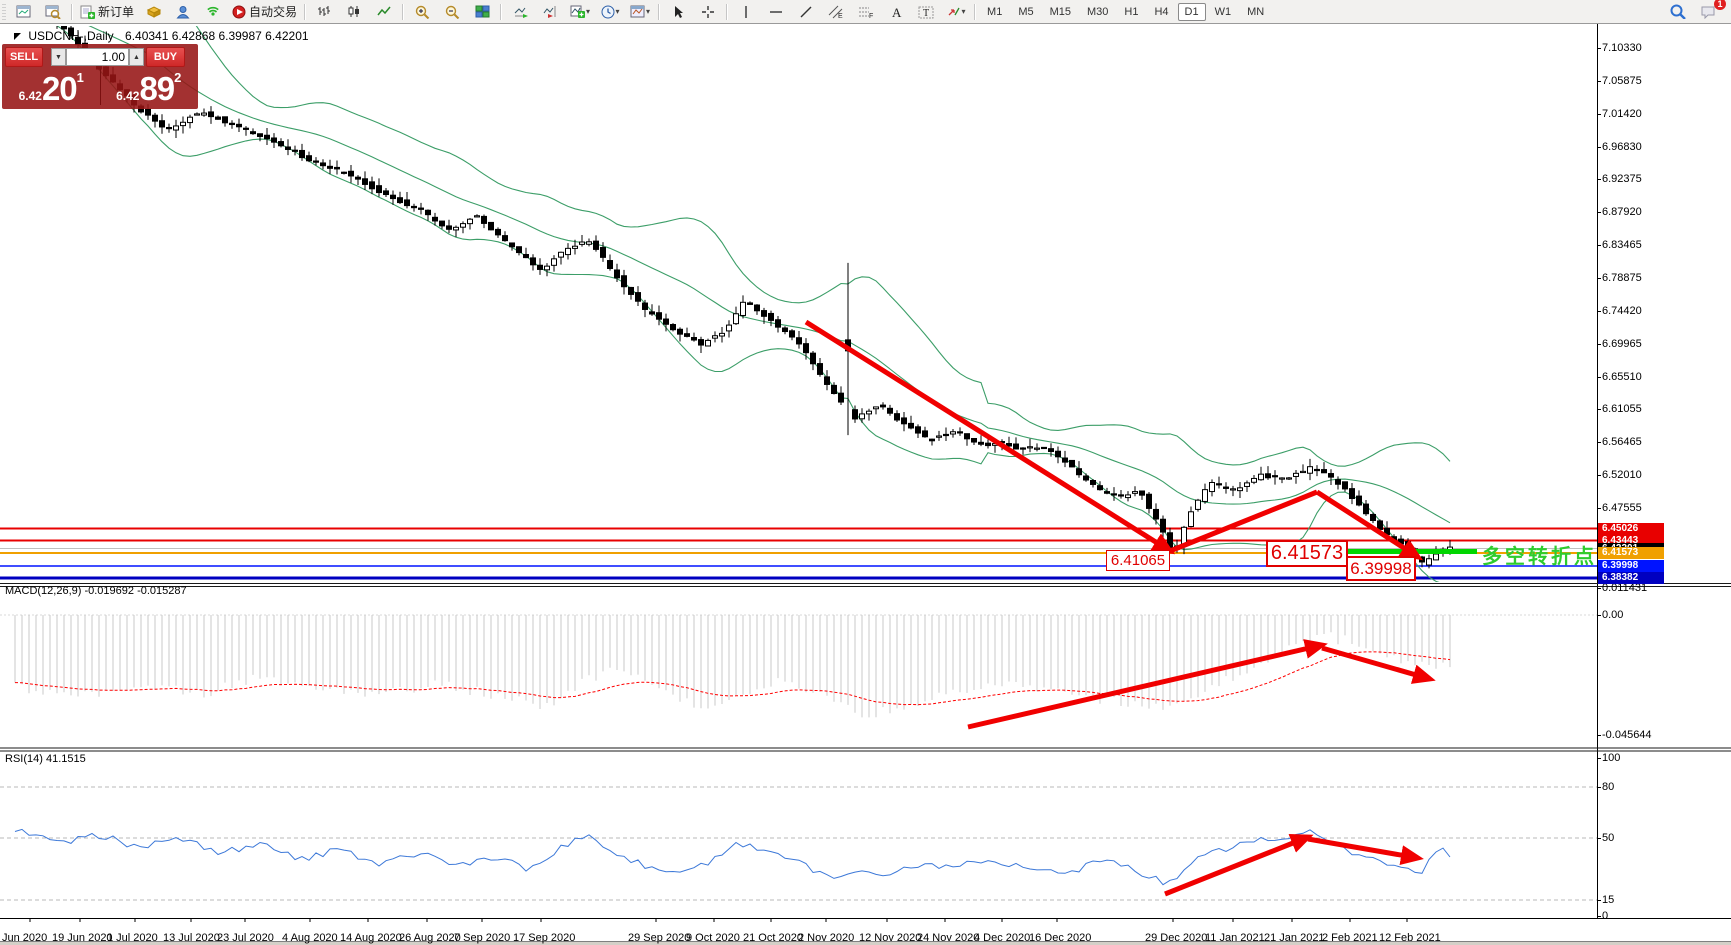  Describe the element at coordinates (96, 591) in the screenshot. I see `macd-label: MACD(12,26,9) -0.019692 -0.015287` at that location.